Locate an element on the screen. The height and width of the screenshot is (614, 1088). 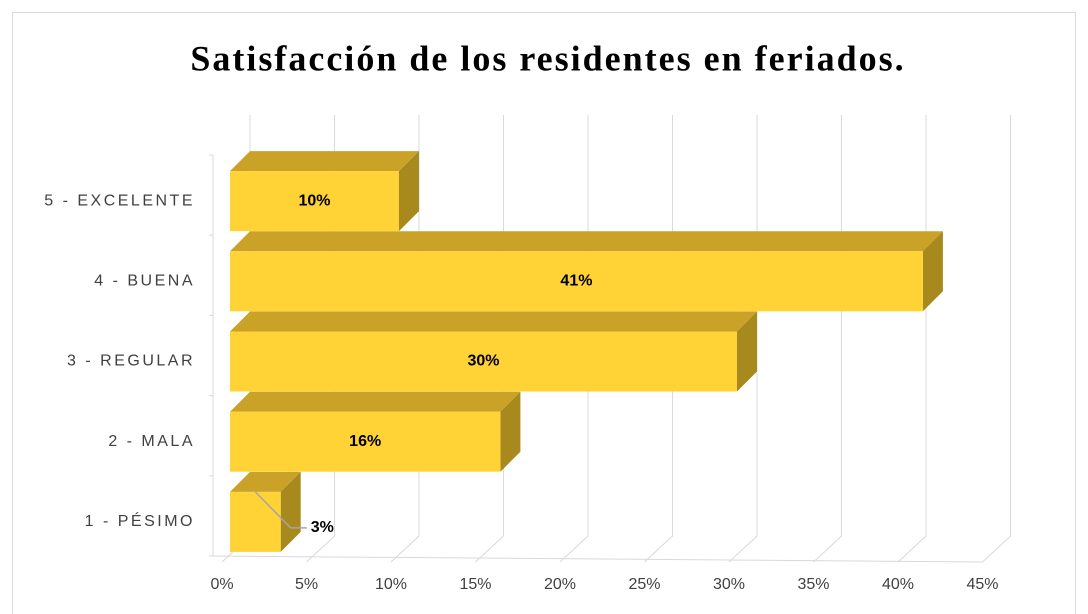
category-label: 4 - BUENA is located at coordinates (144, 281).